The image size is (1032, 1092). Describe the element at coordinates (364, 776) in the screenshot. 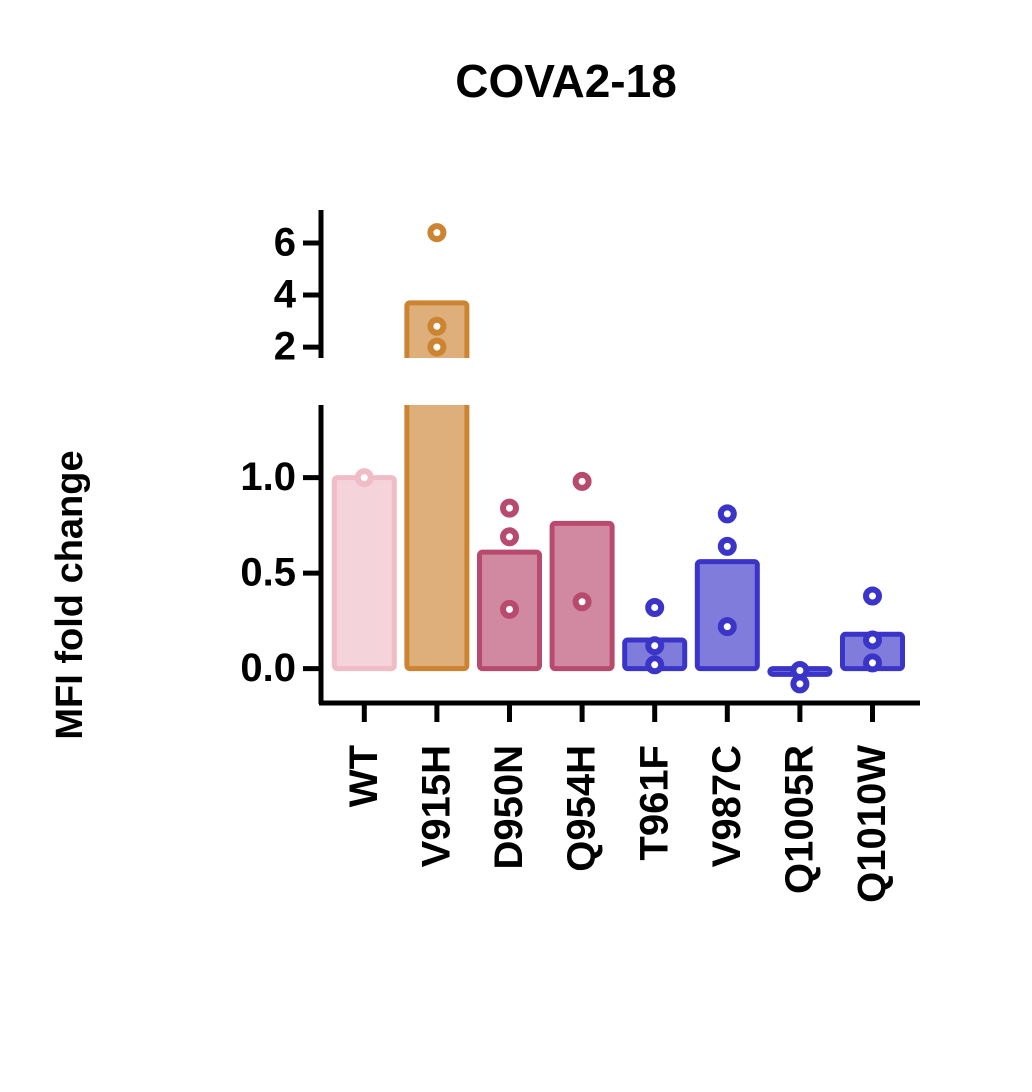

I see `x-tick-label: WT` at that location.